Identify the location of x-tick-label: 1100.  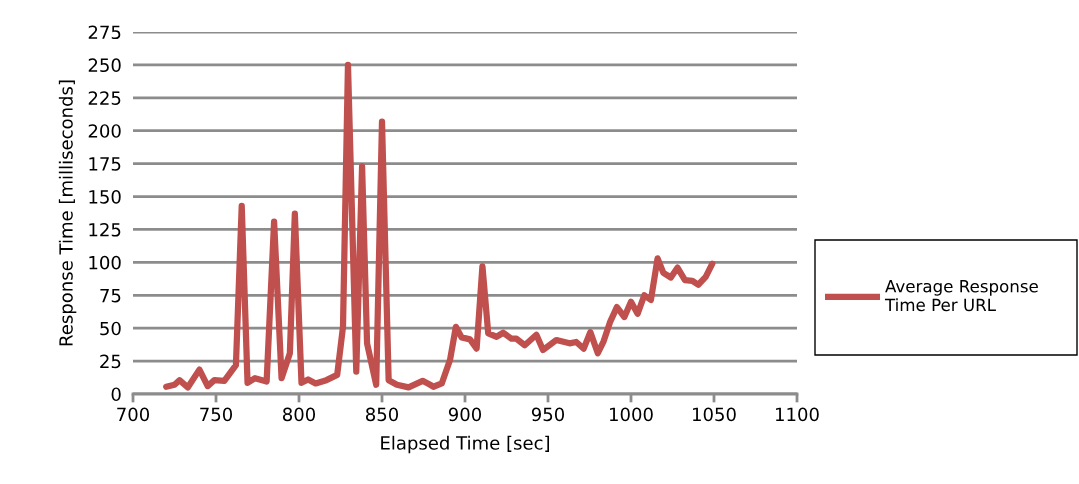
(797, 414).